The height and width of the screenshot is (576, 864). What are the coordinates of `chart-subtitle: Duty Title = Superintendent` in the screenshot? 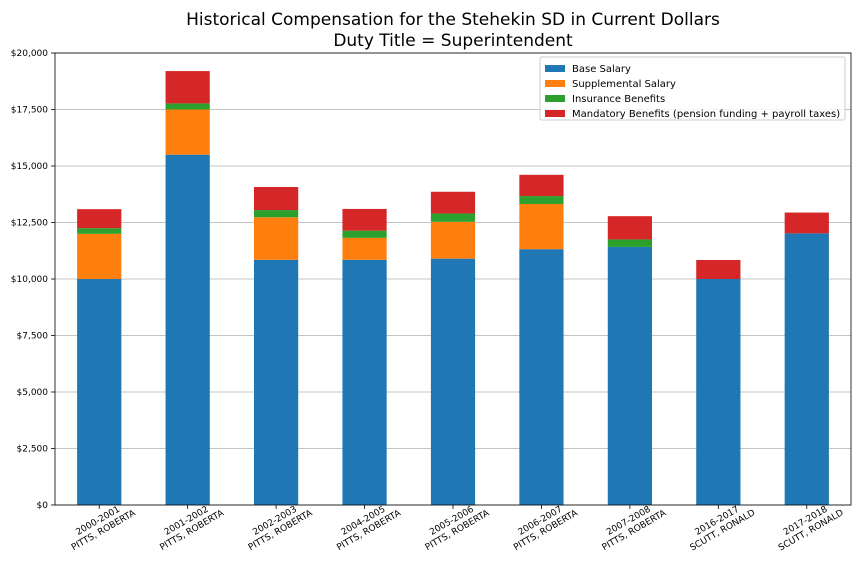 It's located at (453, 41).